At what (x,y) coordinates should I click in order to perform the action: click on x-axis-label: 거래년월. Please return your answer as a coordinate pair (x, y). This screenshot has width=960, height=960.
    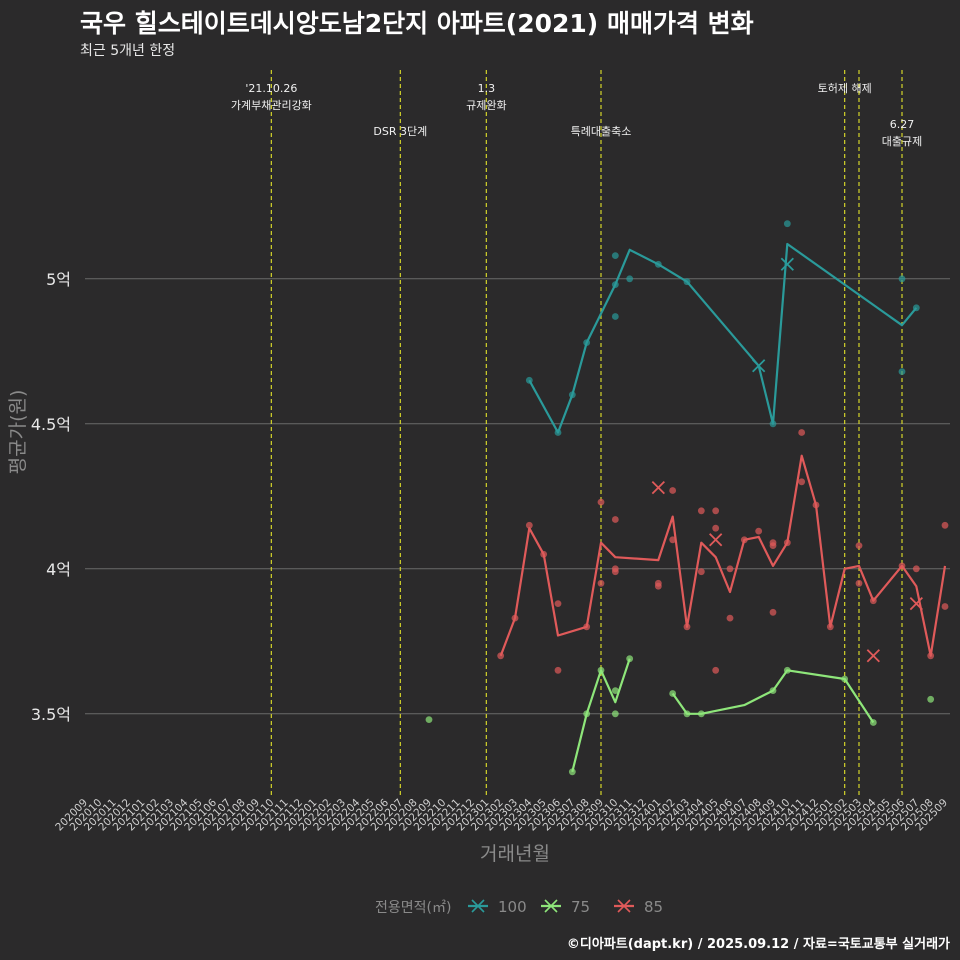
    Looking at the image, I should click on (515, 854).